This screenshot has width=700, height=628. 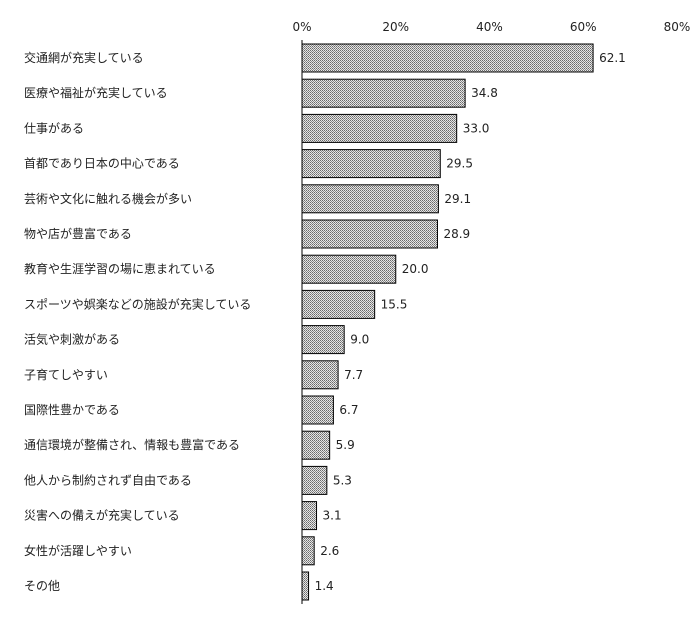 I want to click on category-label: 災害への備えが充実している, so click(x=102, y=515).